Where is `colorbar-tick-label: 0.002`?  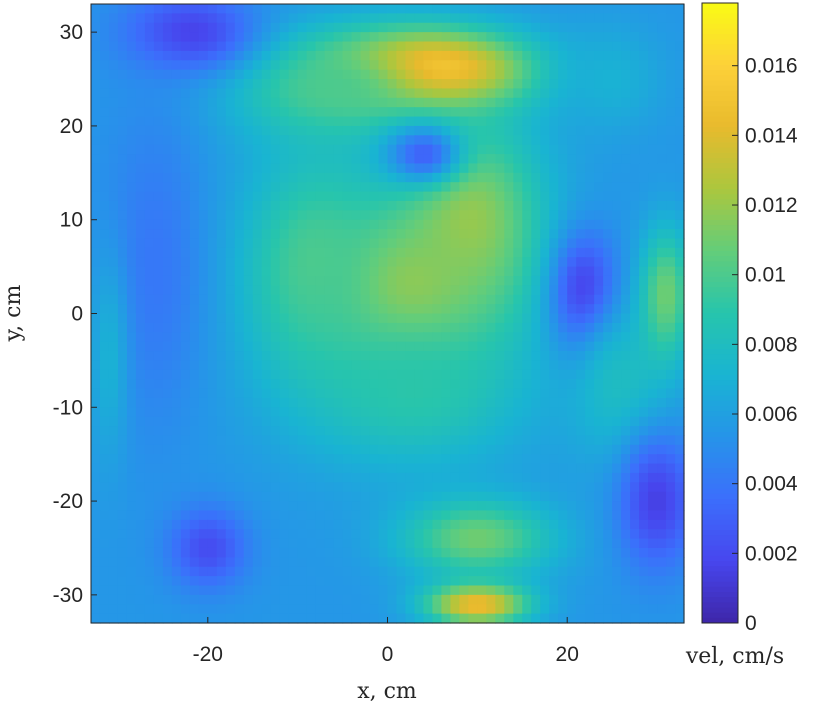
colorbar-tick-label: 0.002 is located at coordinates (771, 553).